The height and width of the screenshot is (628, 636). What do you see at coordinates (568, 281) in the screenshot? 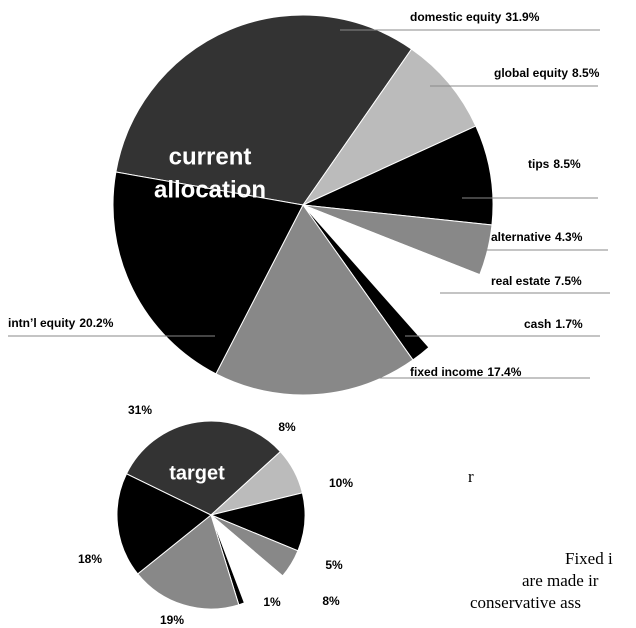
I see `slice-value: 7.5%` at bounding box center [568, 281].